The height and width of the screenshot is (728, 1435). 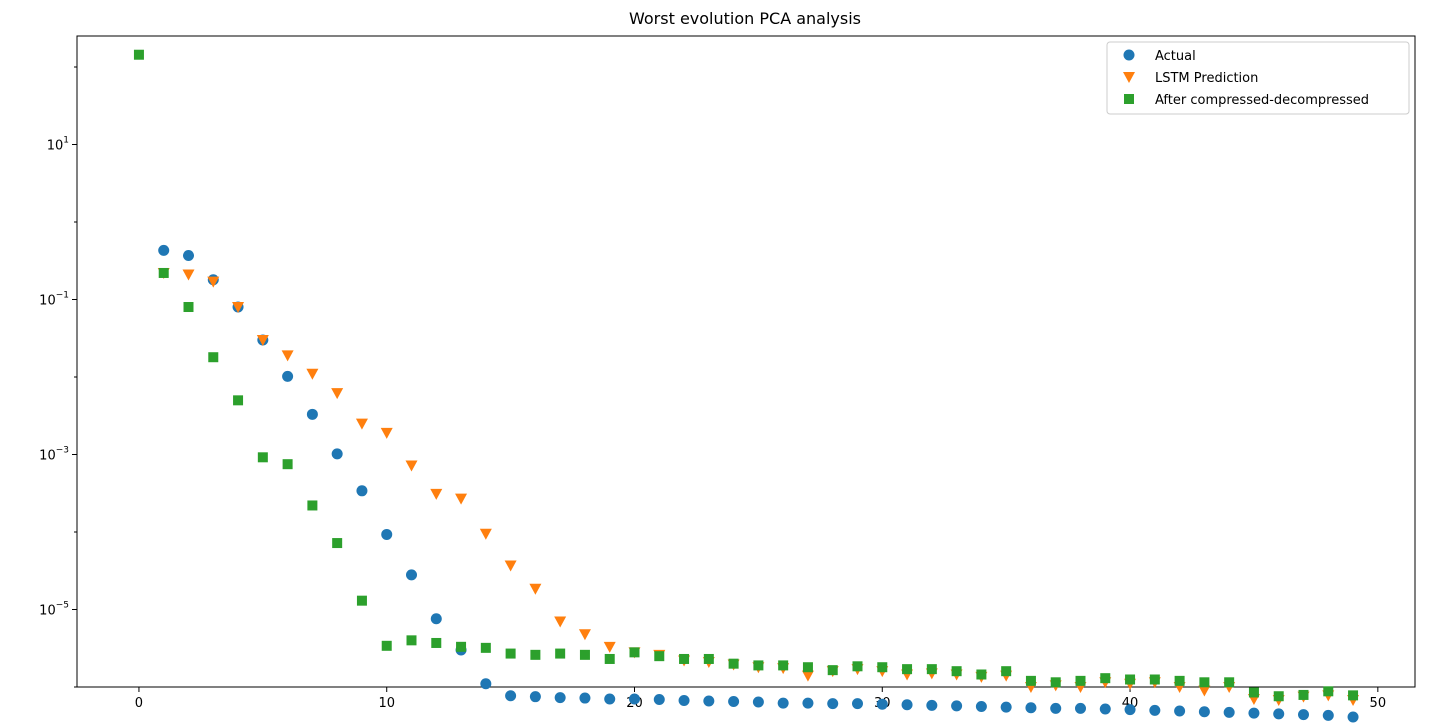 What do you see at coordinates (1378, 703) in the screenshot?
I see `x-tick-label: 50` at bounding box center [1378, 703].